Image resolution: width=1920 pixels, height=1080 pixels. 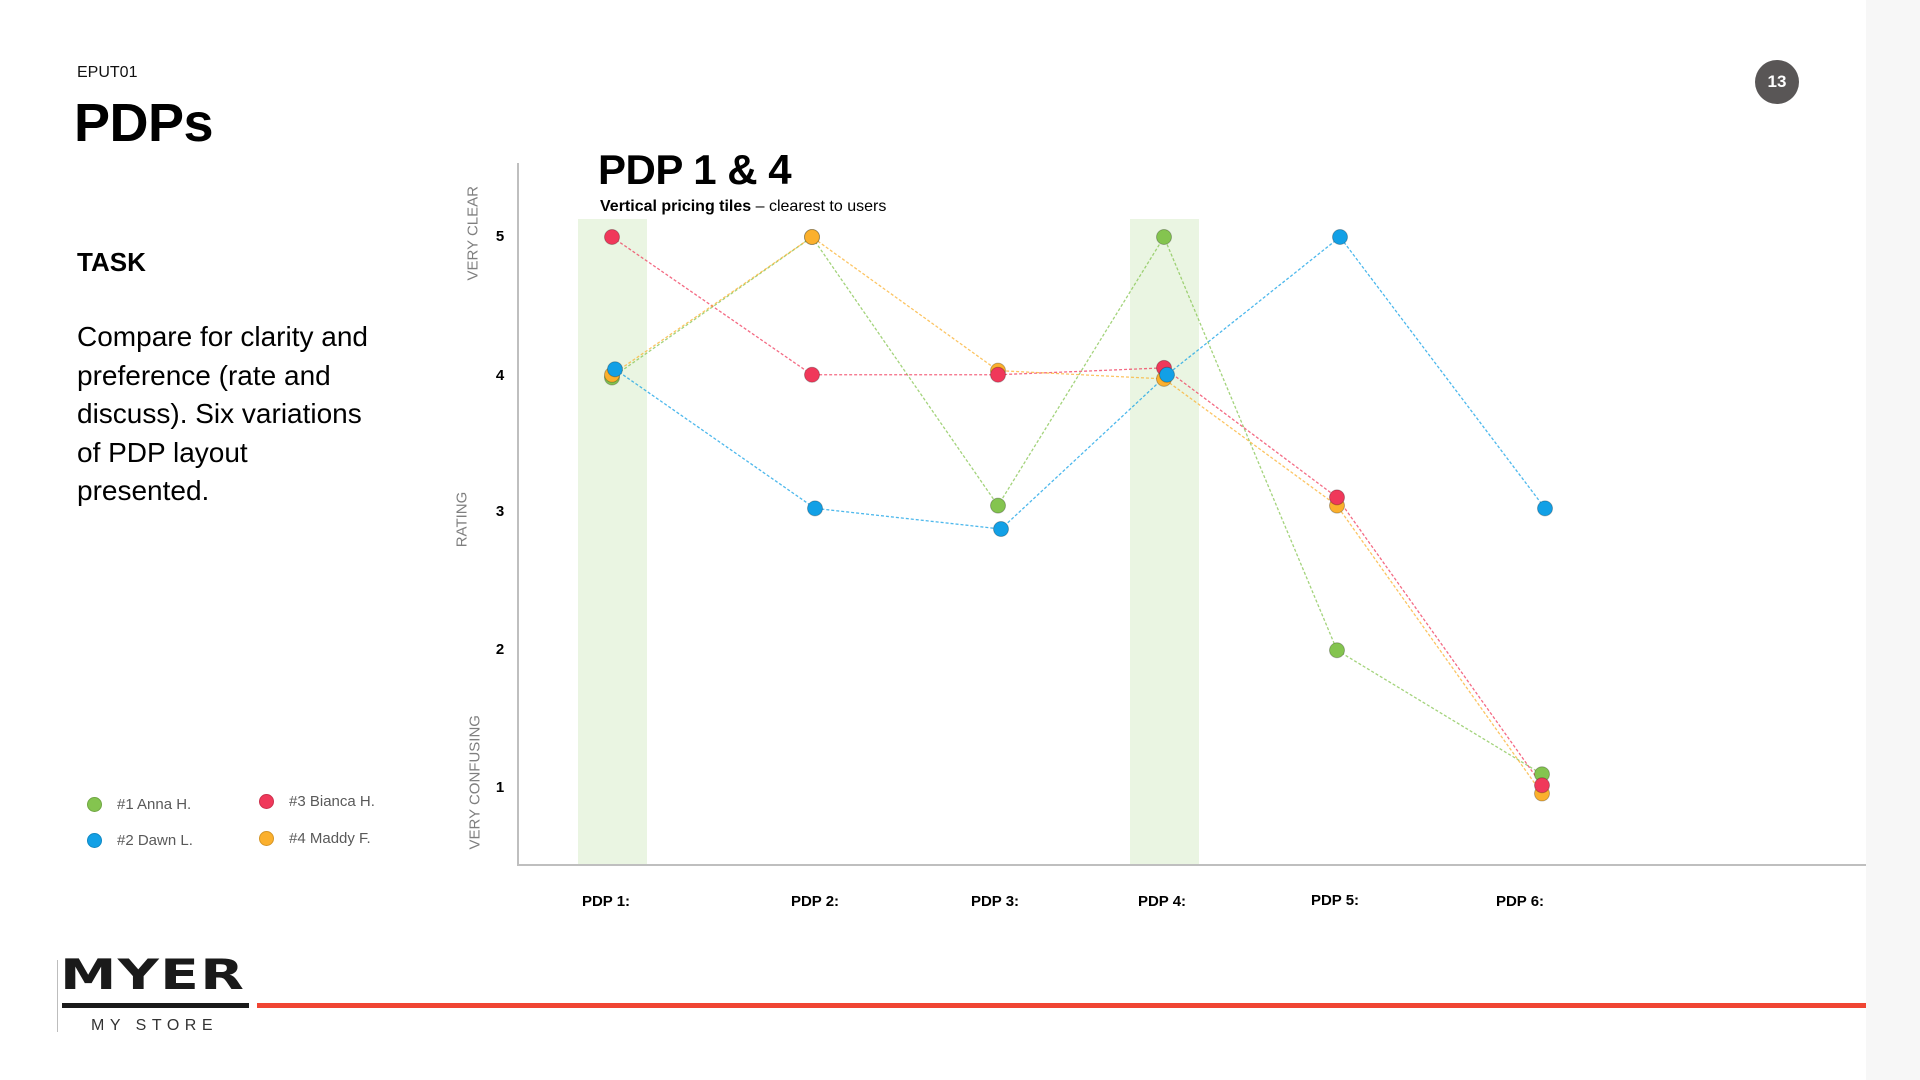 What do you see at coordinates (111, 262) in the screenshot?
I see `task-heading: TASK` at bounding box center [111, 262].